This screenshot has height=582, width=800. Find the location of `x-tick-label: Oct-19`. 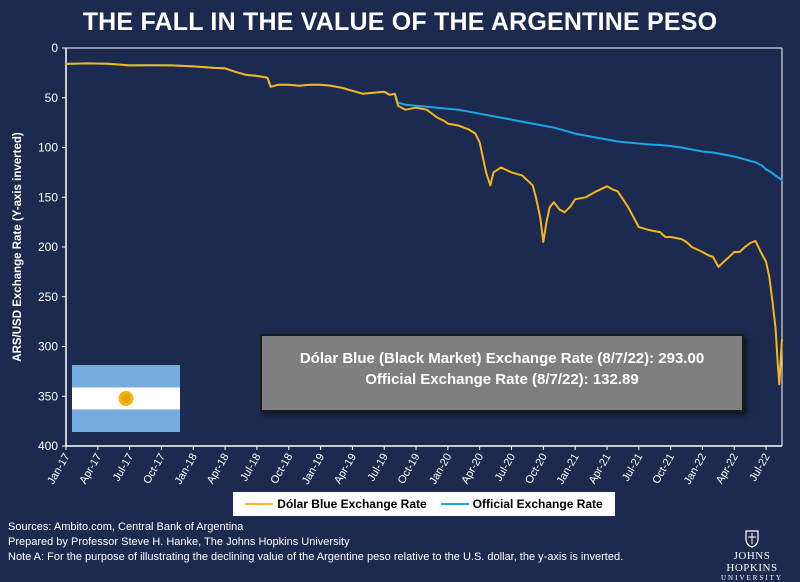

x-tick-label: Oct-19 is located at coordinates (409, 469).